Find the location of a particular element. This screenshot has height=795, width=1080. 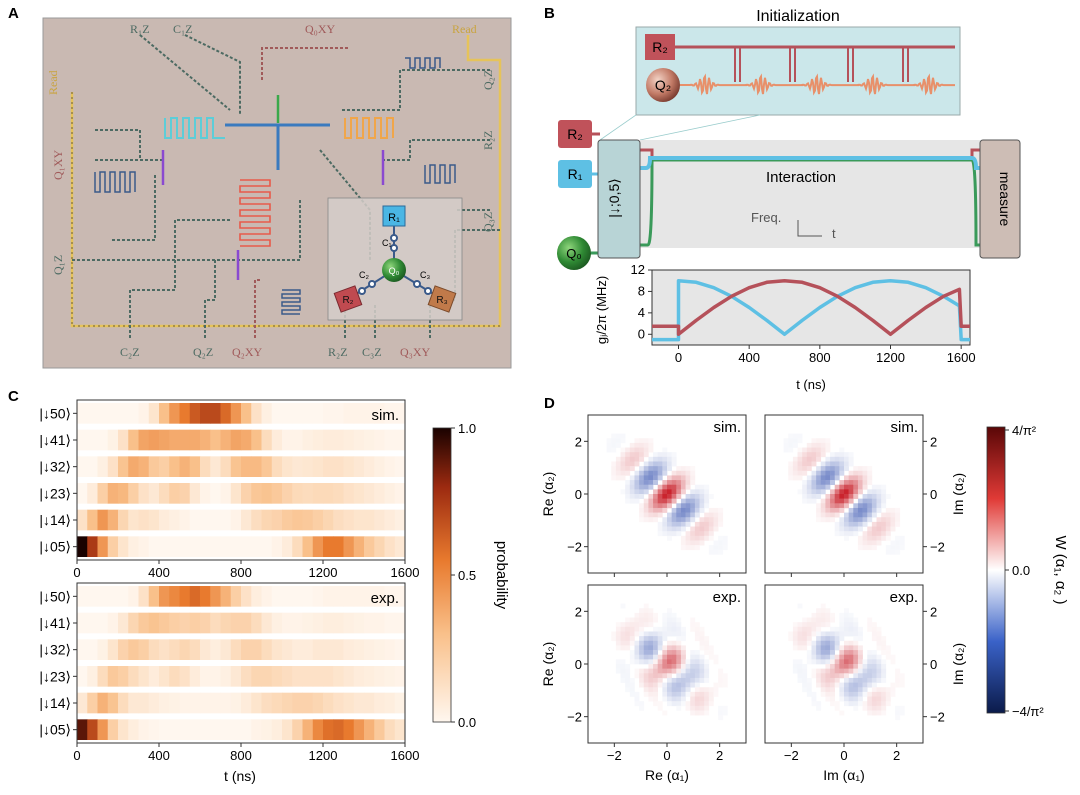

line-q1z is located at coordinates (186, 229).